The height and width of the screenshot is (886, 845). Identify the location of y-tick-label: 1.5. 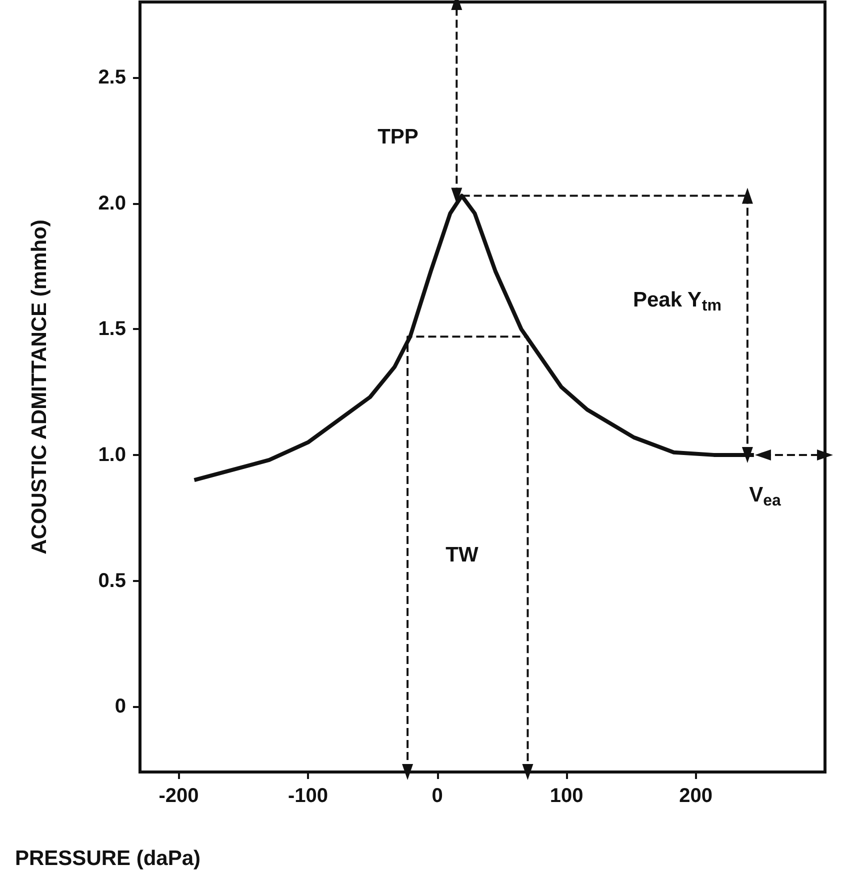
(112, 329).